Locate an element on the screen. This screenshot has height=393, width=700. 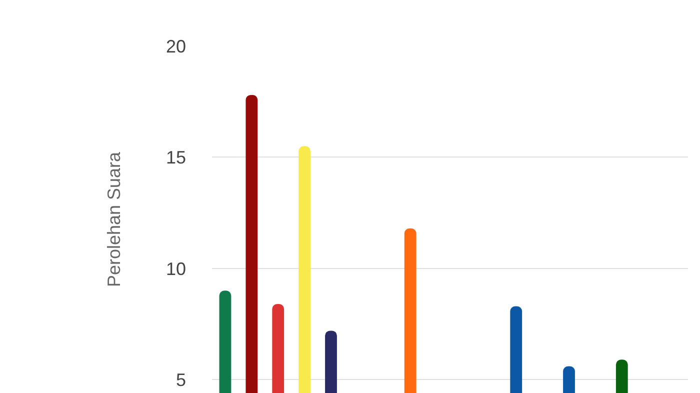
y-tick-label: 10 is located at coordinates (176, 268).